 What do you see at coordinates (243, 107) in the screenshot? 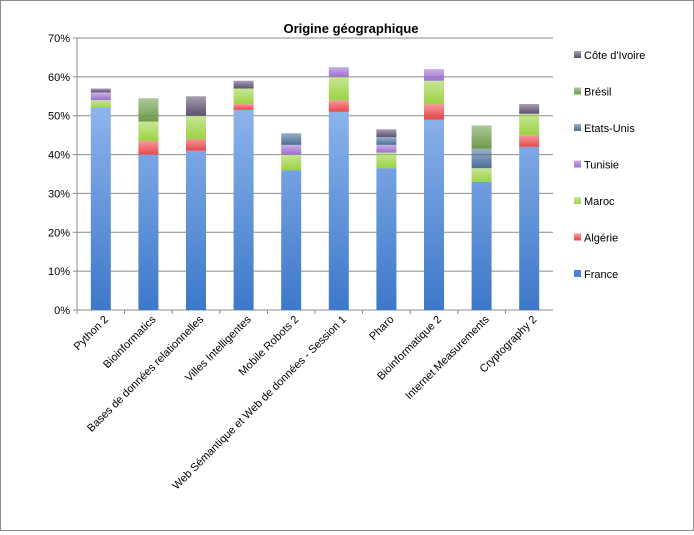
I see `bar-segment-algerie-villes-intelligentes` at bounding box center [243, 107].